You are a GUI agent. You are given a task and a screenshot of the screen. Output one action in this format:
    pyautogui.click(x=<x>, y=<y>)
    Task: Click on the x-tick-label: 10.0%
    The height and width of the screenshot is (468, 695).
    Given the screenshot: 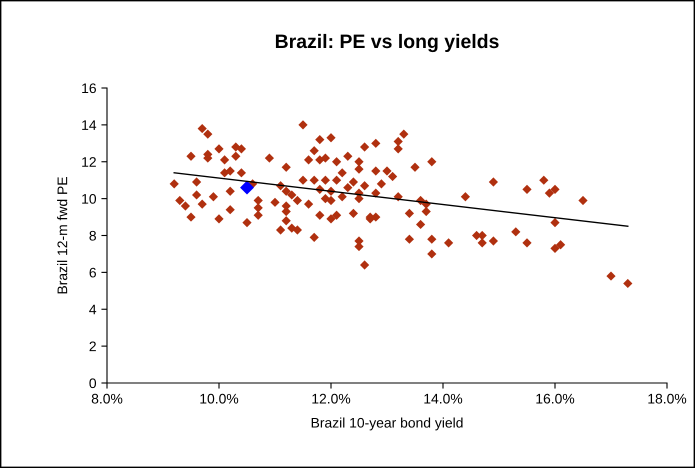 What is the action you would take?
    pyautogui.click(x=219, y=399)
    